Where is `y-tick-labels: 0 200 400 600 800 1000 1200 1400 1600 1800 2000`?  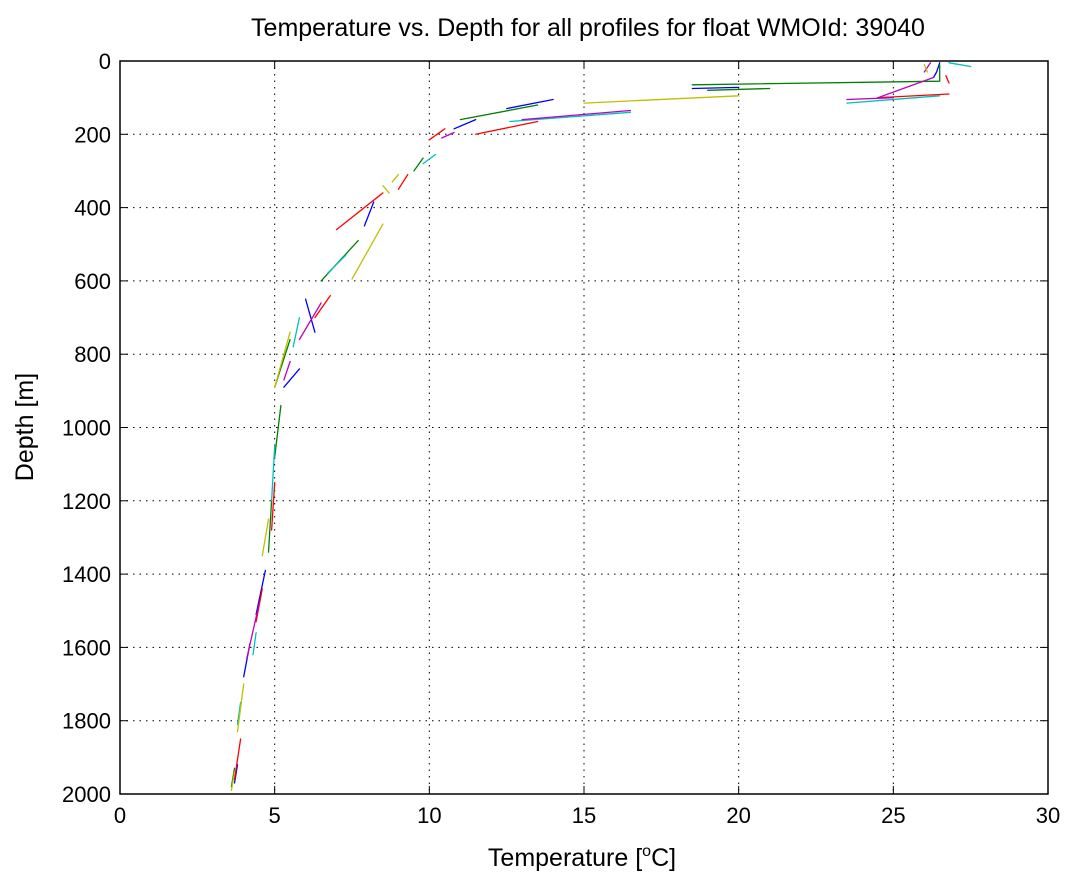
y-tick-labels: 0 200 400 600 800 1000 1200 1400 1600 1800 2000 is located at coordinates (86, 428).